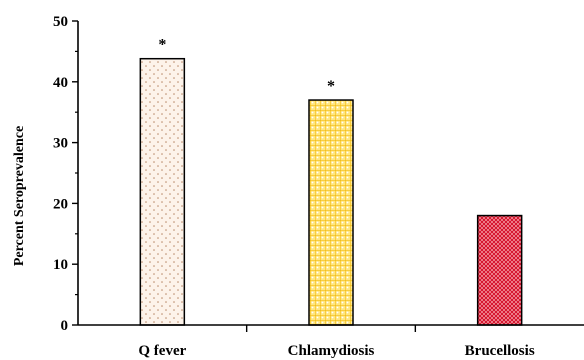 This screenshot has width=584, height=360. I want to click on y-tick-label: 0, so click(65, 326).